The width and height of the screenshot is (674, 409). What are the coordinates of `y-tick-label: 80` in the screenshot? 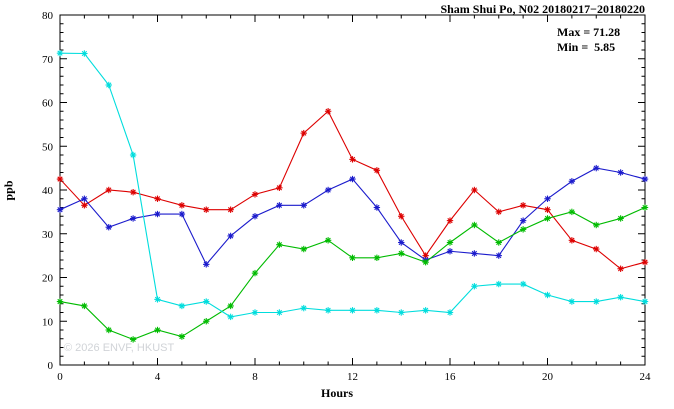 It's located at (48, 16).